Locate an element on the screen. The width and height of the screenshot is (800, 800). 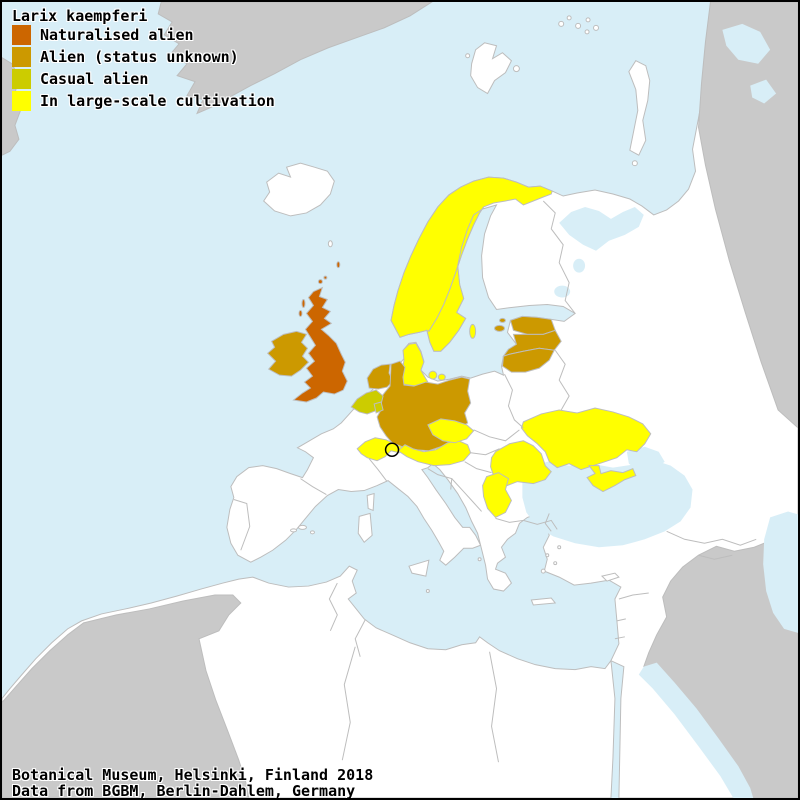
border-spain-france is located at coordinates (313, 486).